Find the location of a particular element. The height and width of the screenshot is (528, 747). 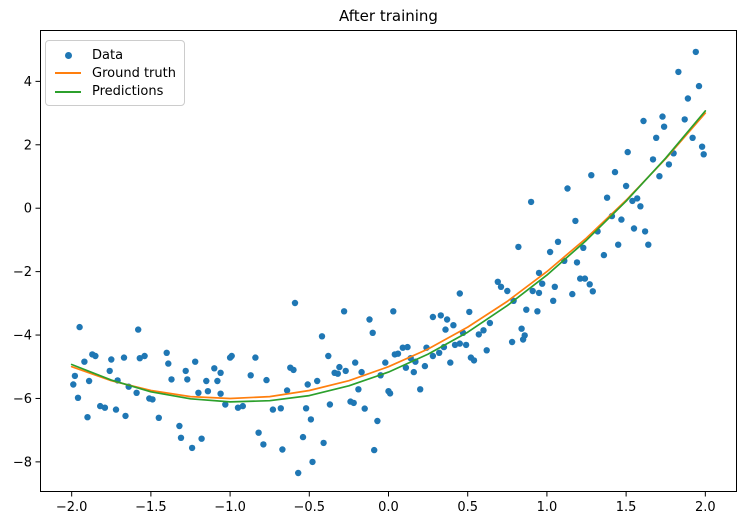

svg-text: −2 is located at coordinates (22, 272).